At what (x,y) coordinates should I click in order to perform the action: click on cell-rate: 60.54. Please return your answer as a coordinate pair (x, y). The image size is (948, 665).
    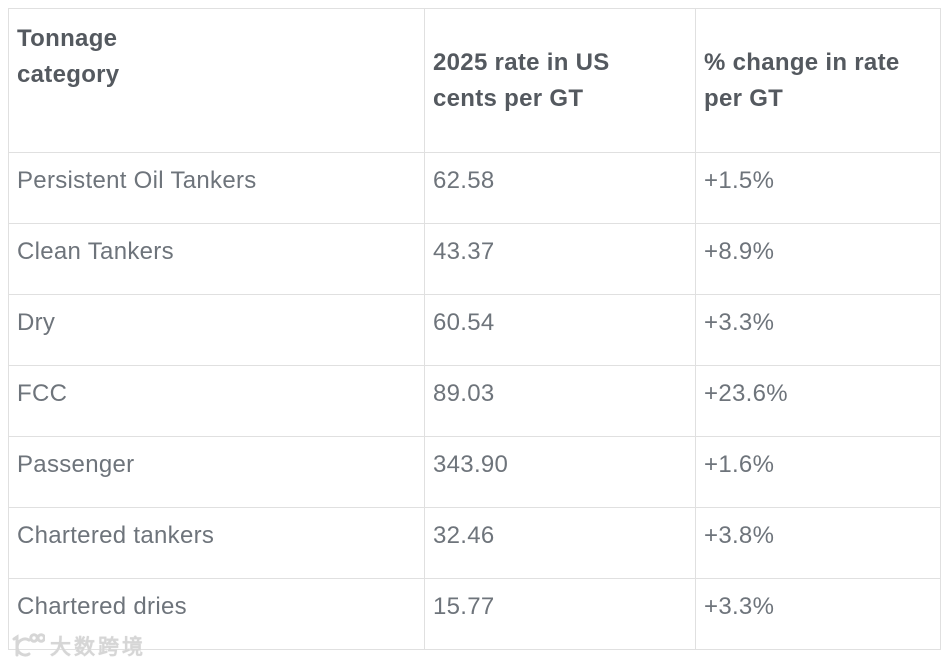
    Looking at the image, I should click on (560, 330).